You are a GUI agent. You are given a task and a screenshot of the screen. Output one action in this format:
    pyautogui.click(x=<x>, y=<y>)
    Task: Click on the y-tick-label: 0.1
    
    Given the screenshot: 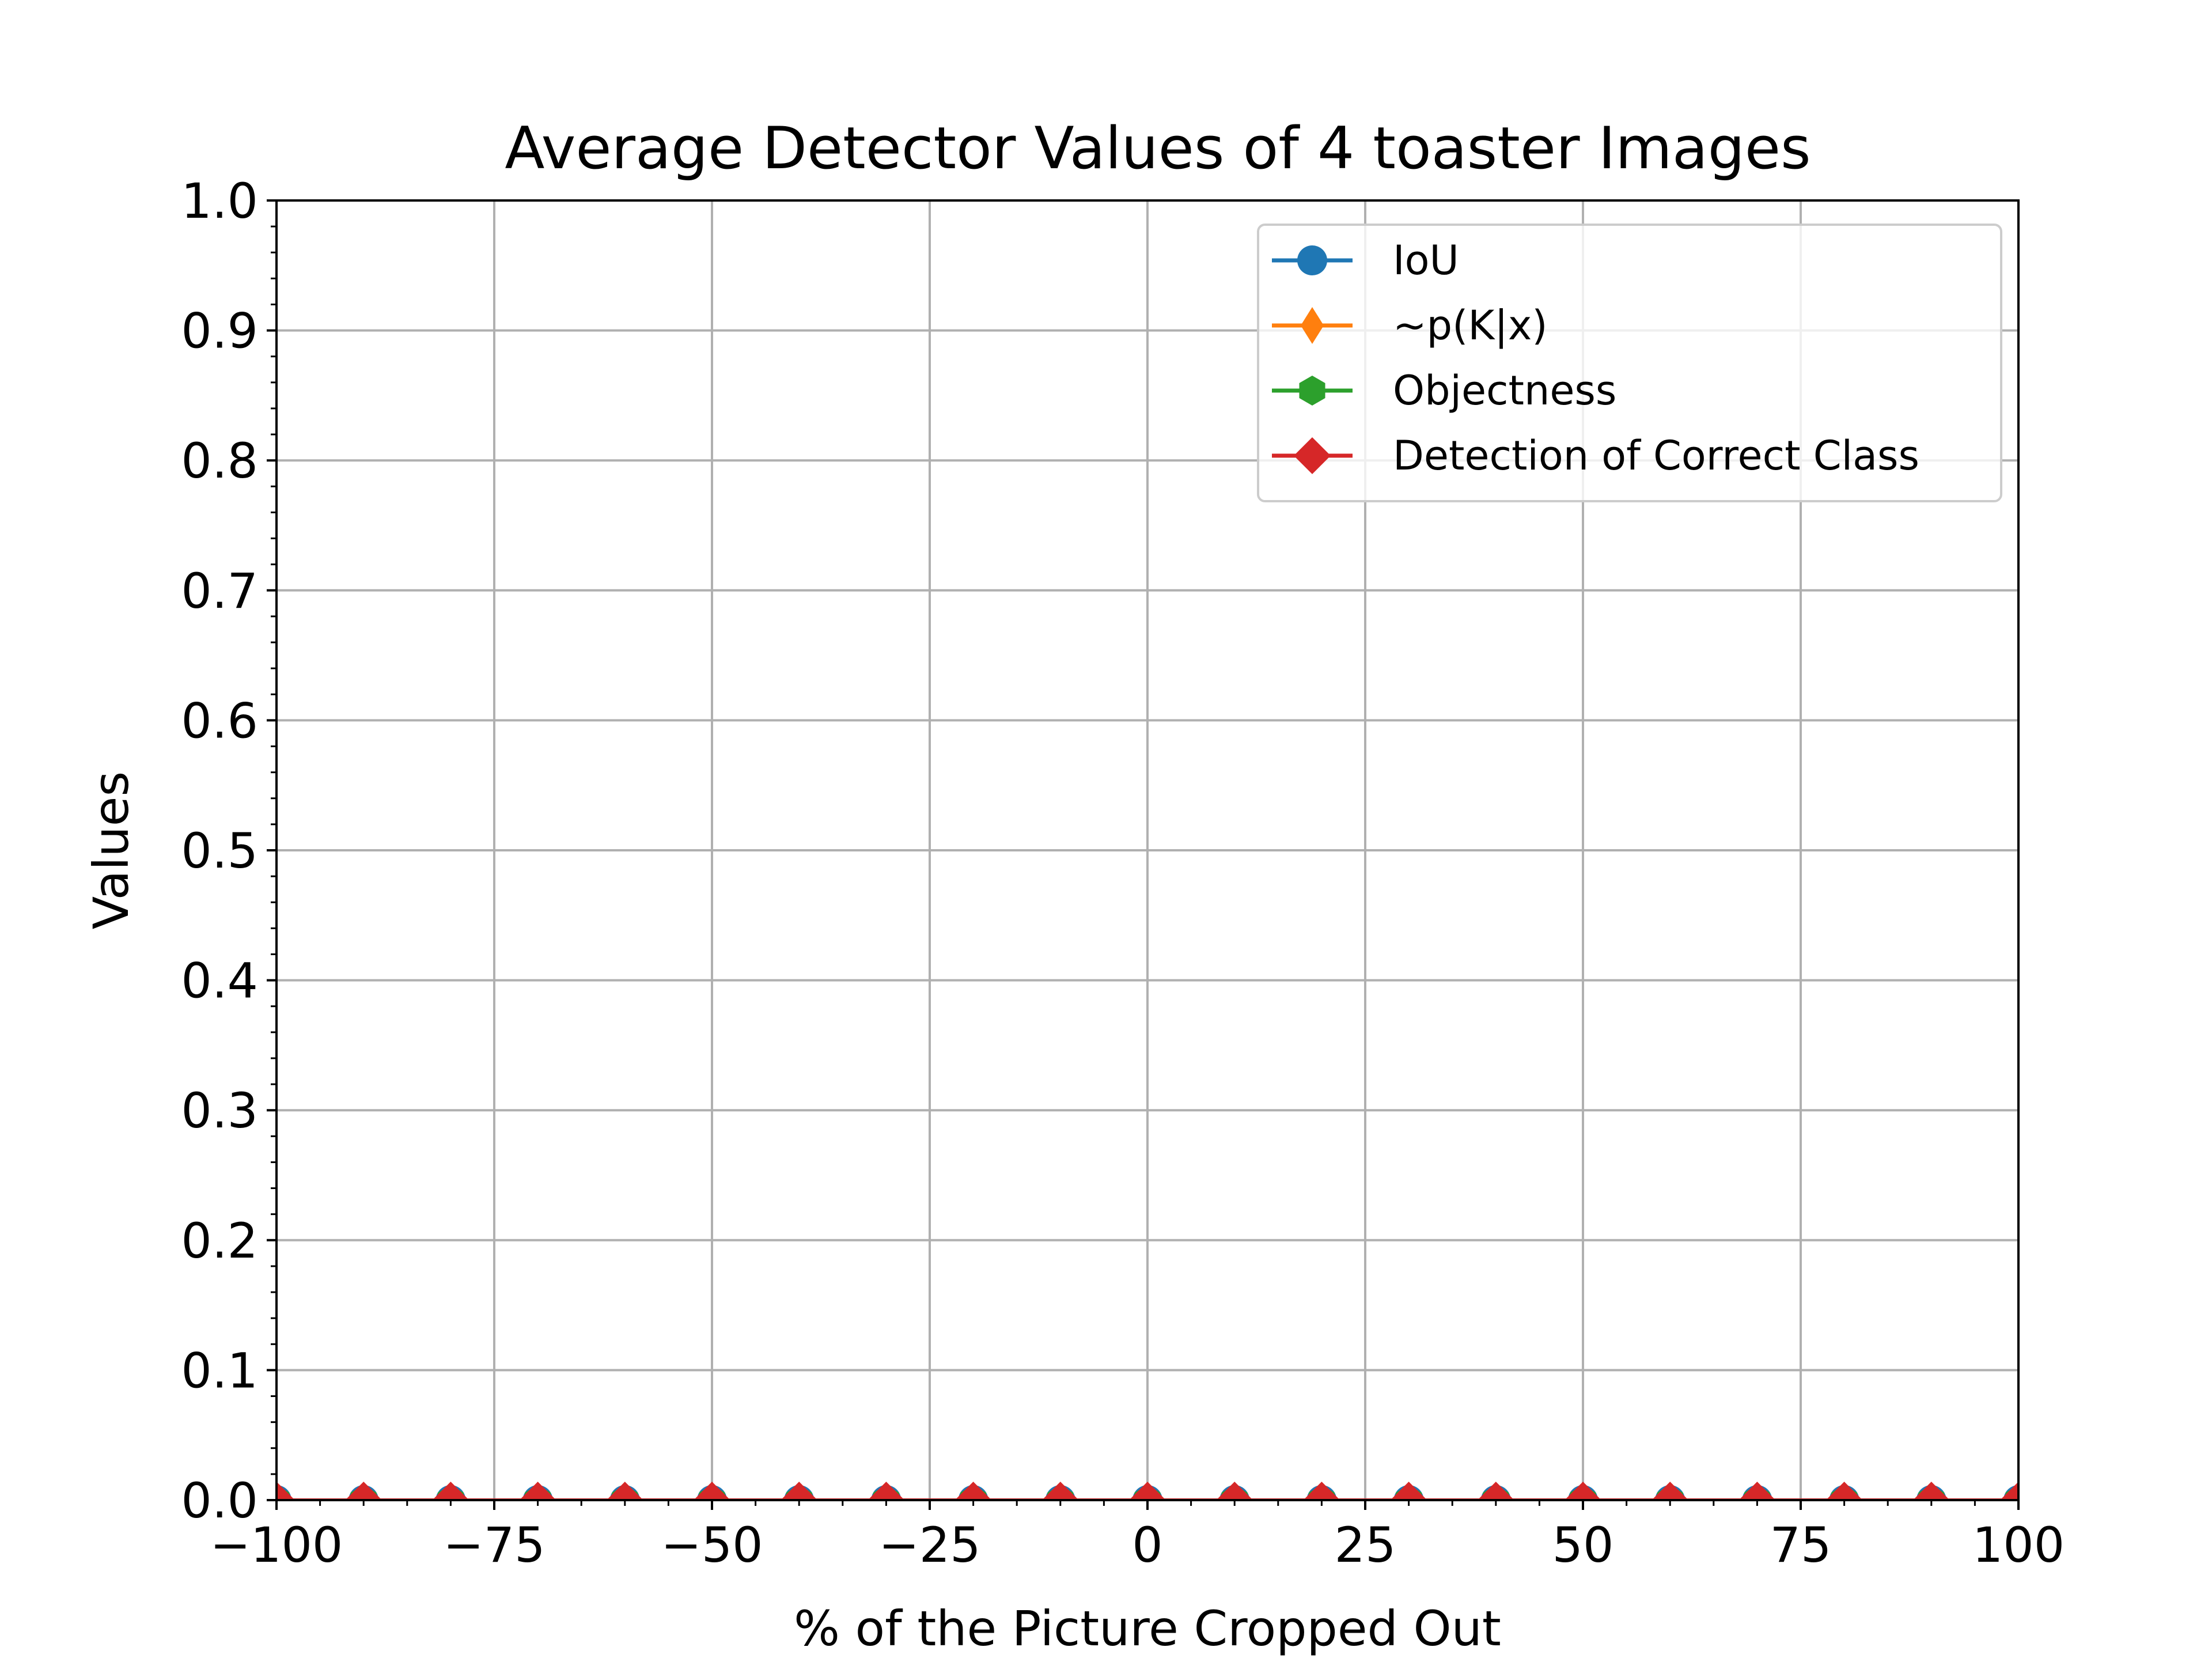 What is the action you would take?
    pyautogui.click(x=219, y=1370)
    